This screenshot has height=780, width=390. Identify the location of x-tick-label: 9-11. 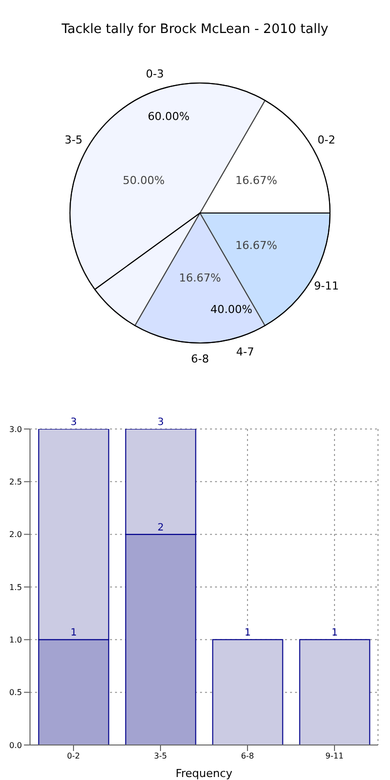
(334, 756).